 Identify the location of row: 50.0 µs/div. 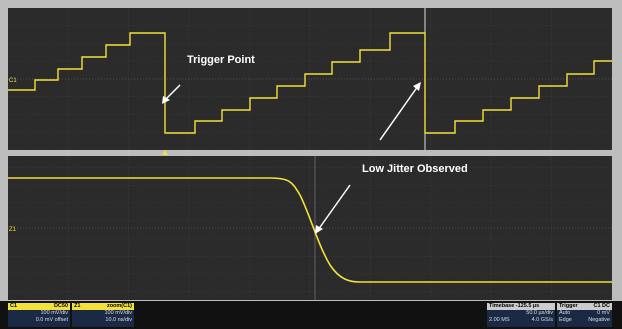
(521, 313).